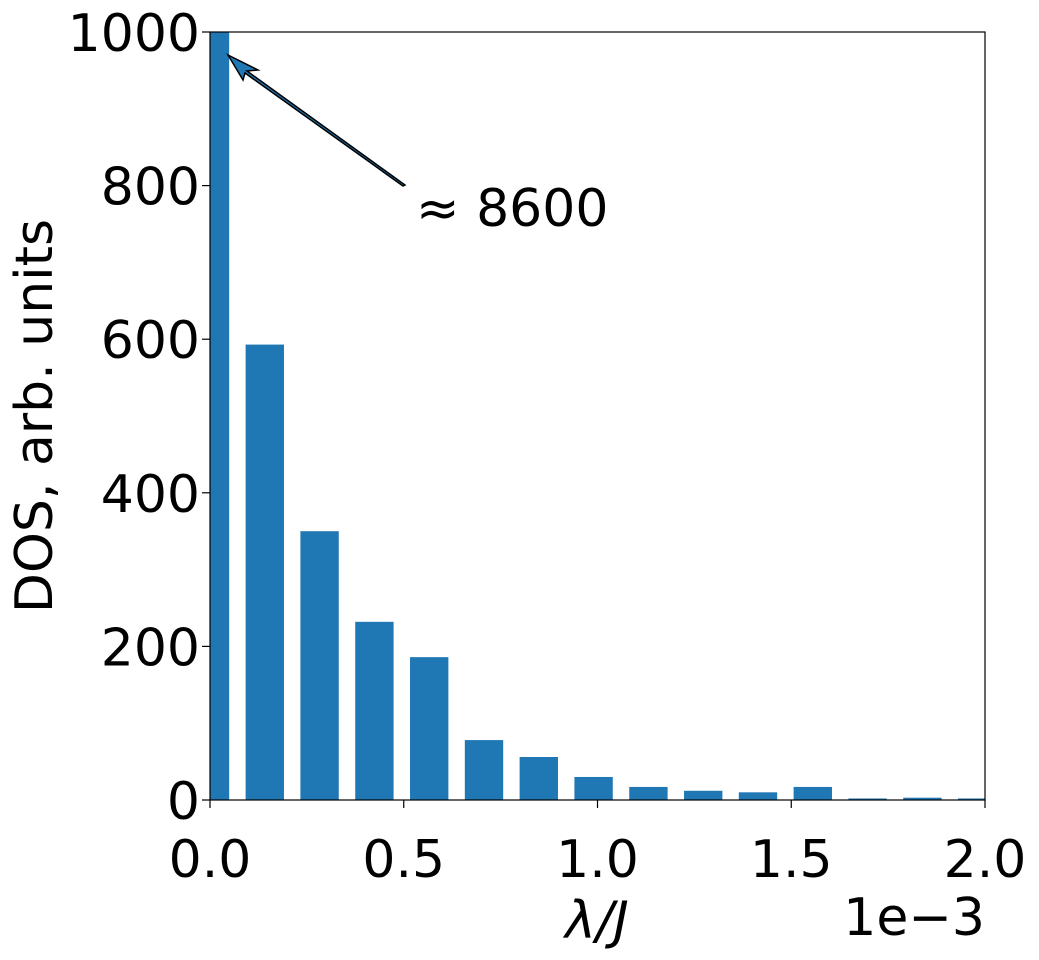 This screenshot has height=960, width=1039. What do you see at coordinates (150, 495) in the screenshot?
I see `y-tick-label: 400` at bounding box center [150, 495].